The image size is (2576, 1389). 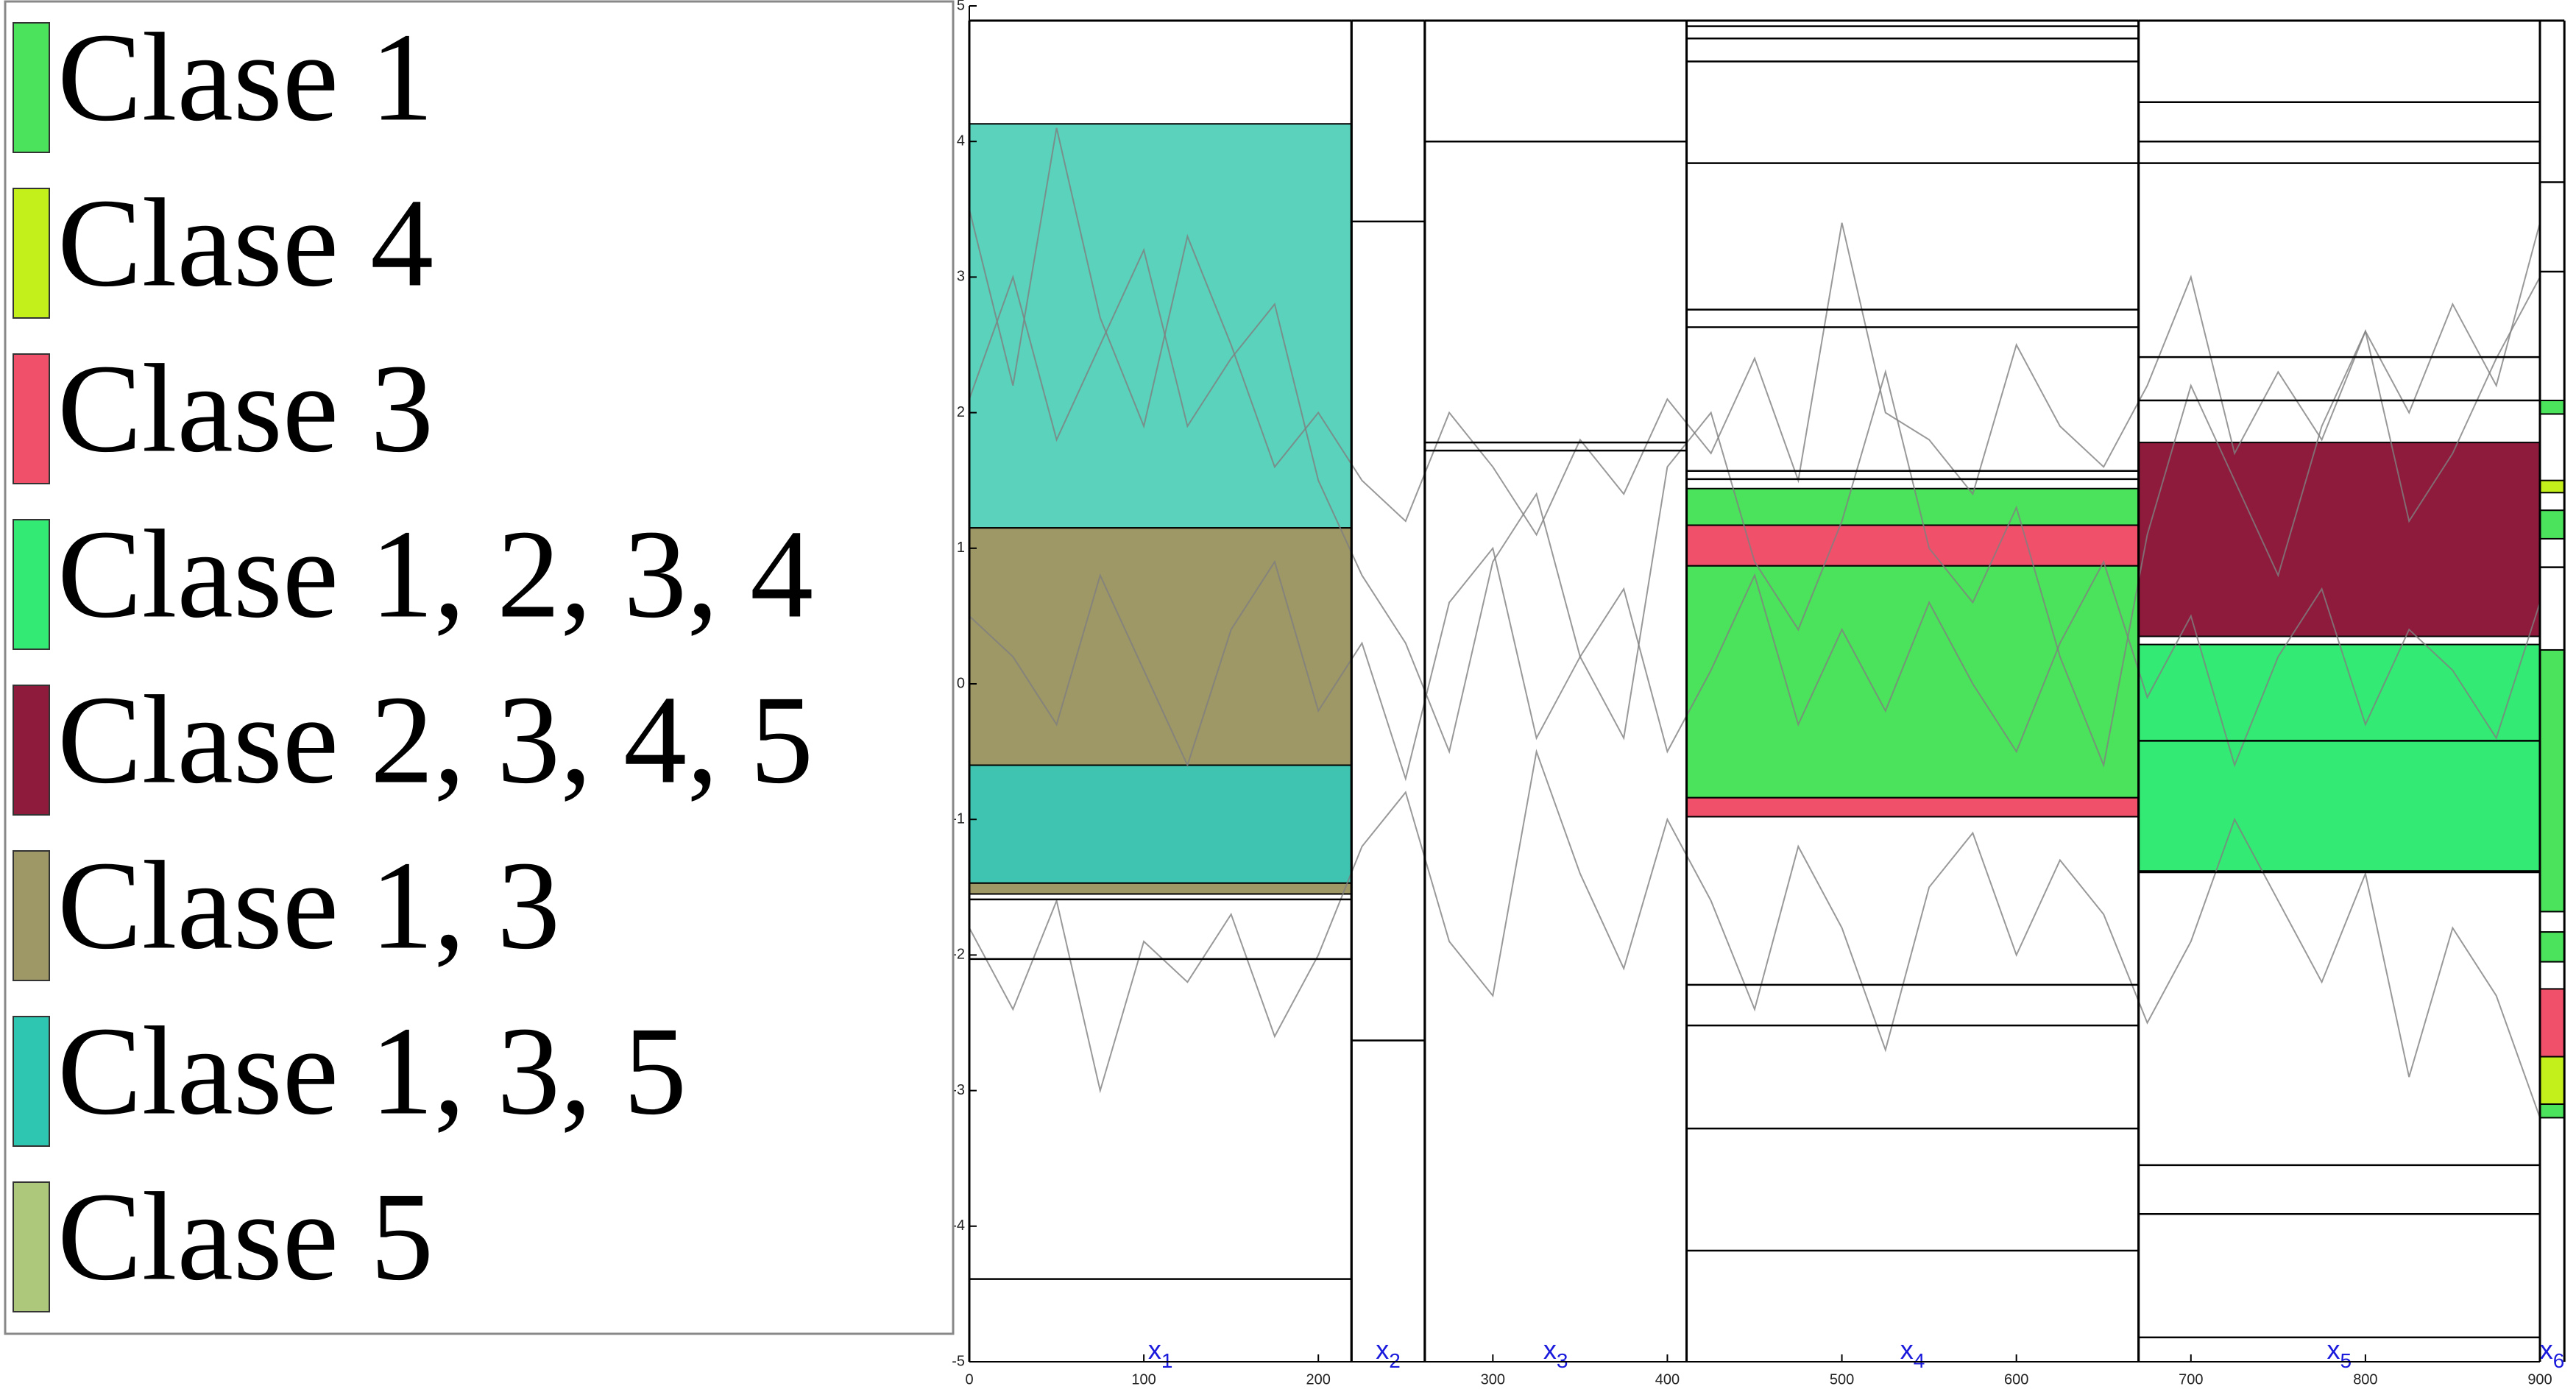 I want to click on y-tick-label: -5, so click(x=958, y=1361).